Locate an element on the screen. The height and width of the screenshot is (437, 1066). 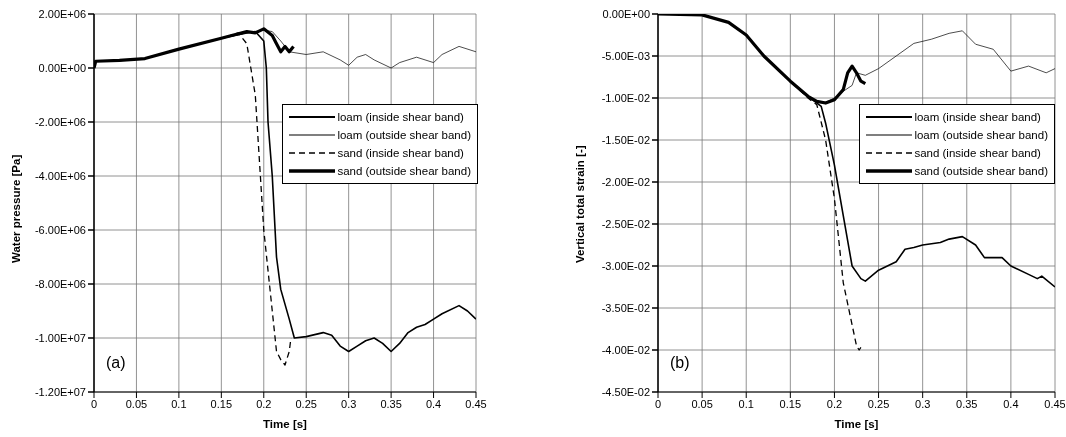
y-tick-label: -1.50E-02 is located at coordinates (625, 139).